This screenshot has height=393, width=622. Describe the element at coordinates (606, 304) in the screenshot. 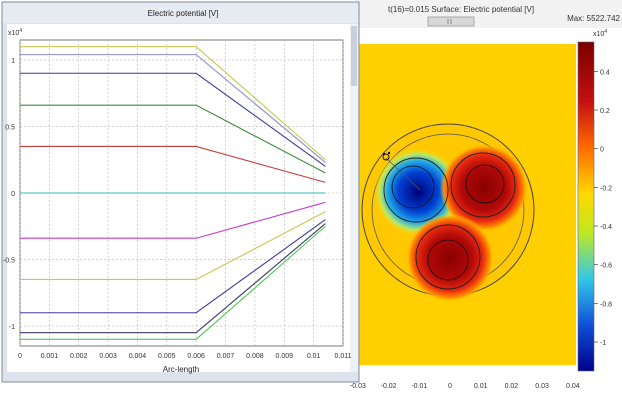

I see `colorbar-tick-label: -0.8` at that location.